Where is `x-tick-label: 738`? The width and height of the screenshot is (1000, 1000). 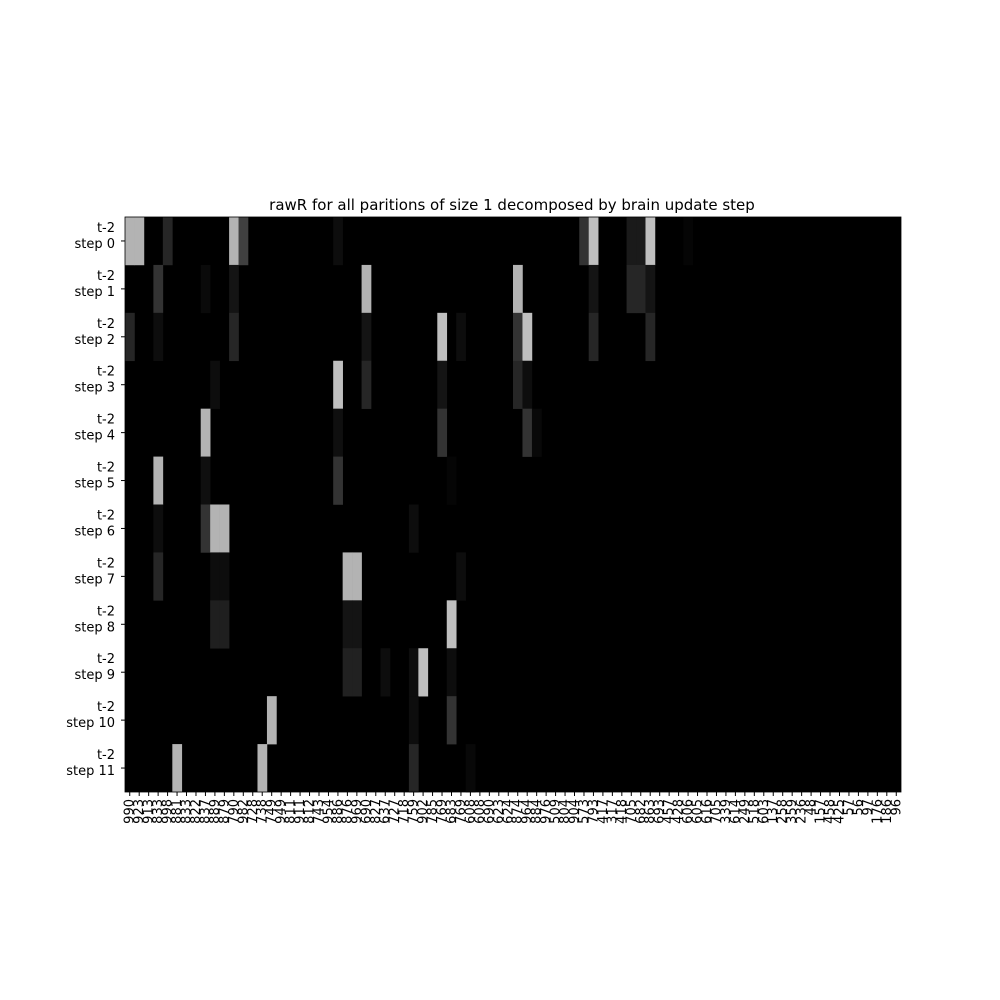
x-tick-label: 738 is located at coordinates (262, 811).